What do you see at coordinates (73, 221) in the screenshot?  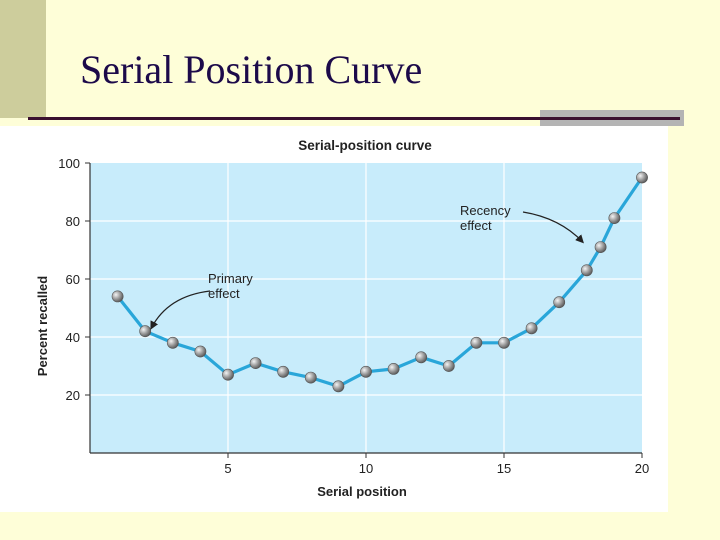 I see `y-tick-label: 80` at bounding box center [73, 221].